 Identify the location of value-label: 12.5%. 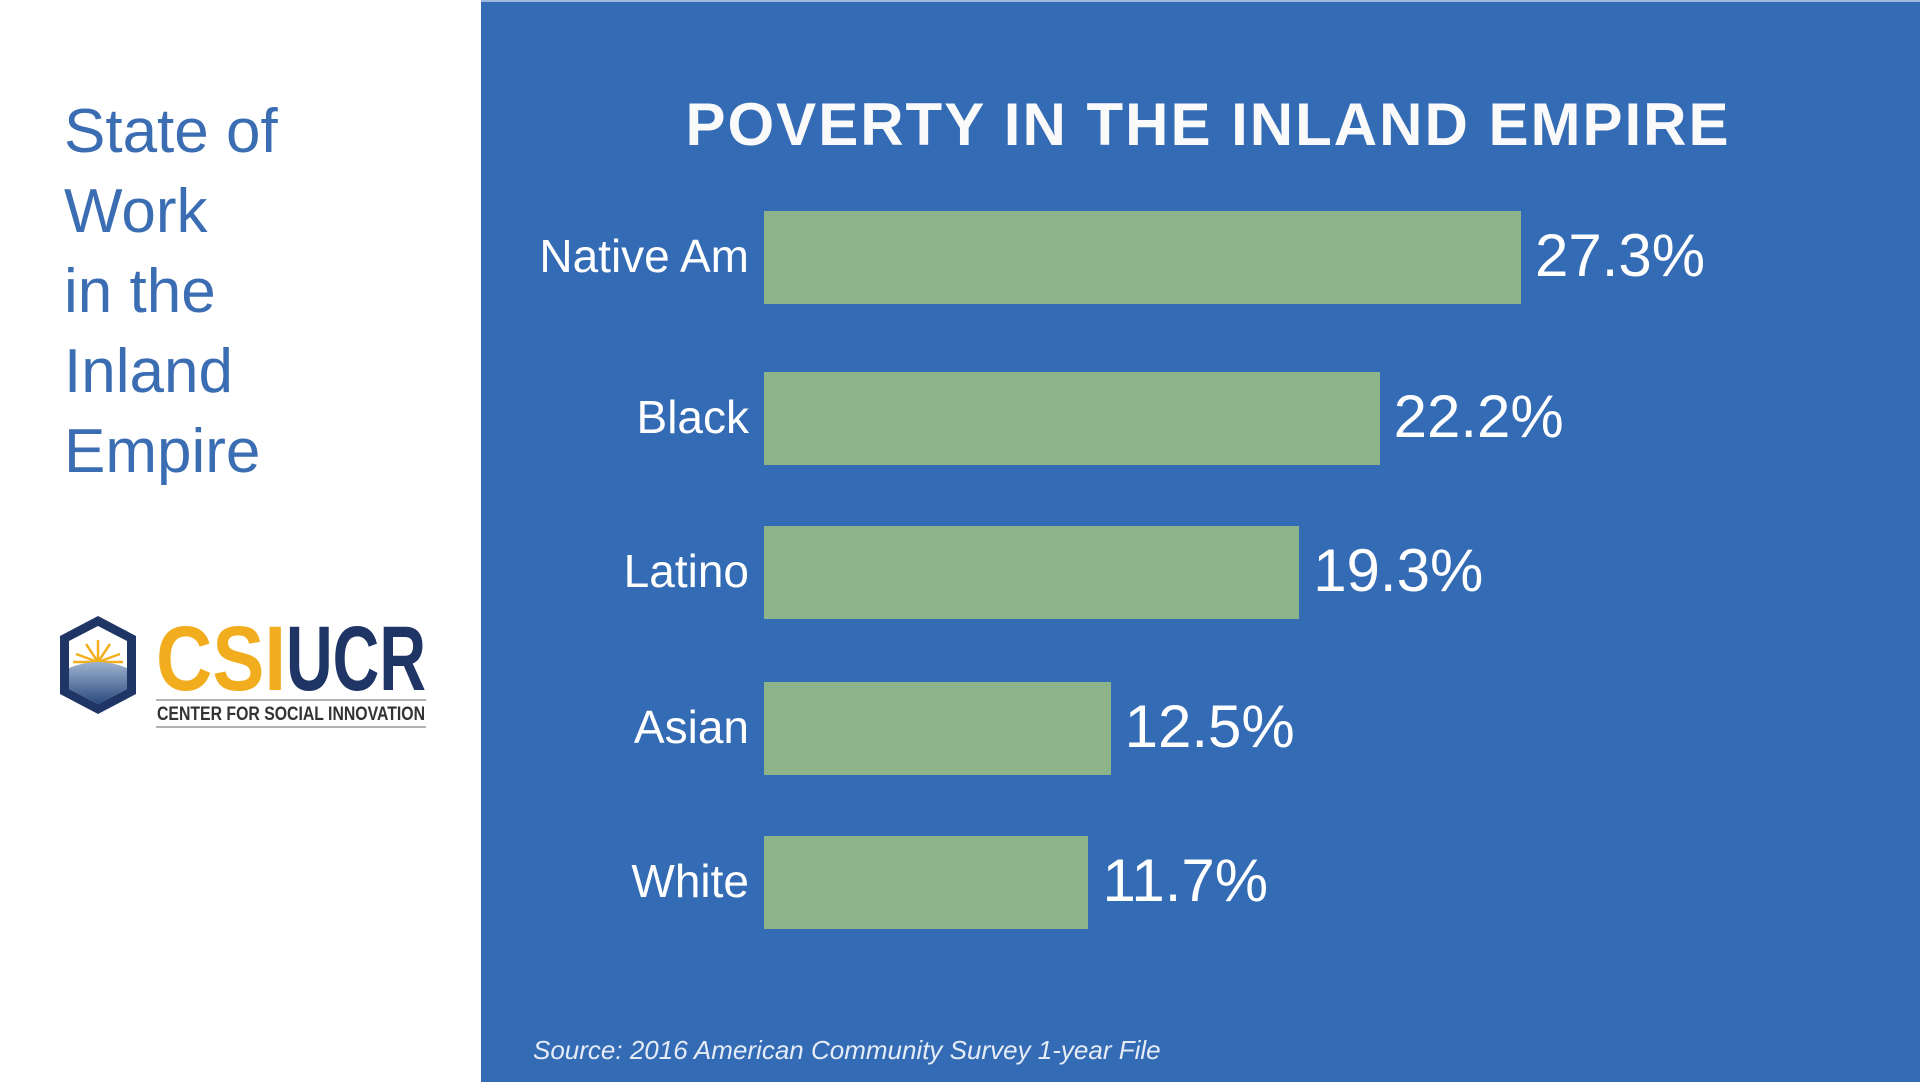
(1209, 726).